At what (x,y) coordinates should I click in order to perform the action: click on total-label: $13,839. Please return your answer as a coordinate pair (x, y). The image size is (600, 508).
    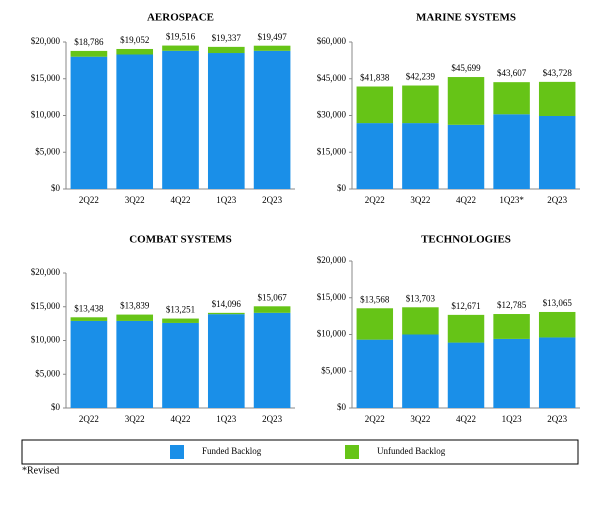
    Looking at the image, I should click on (135, 306).